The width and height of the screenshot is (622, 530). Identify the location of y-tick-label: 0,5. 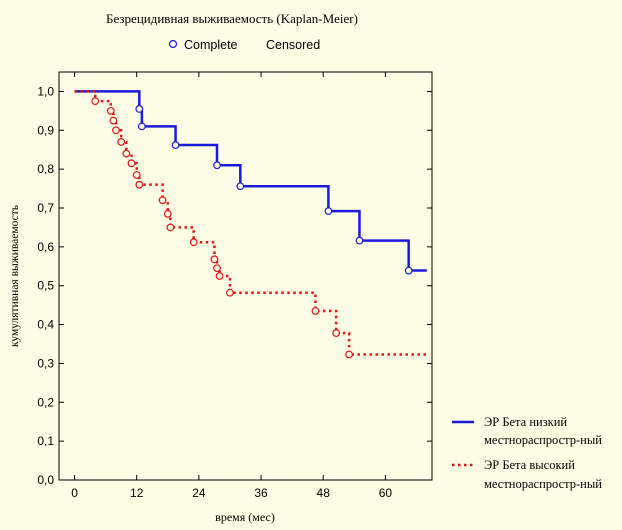
(45, 286).